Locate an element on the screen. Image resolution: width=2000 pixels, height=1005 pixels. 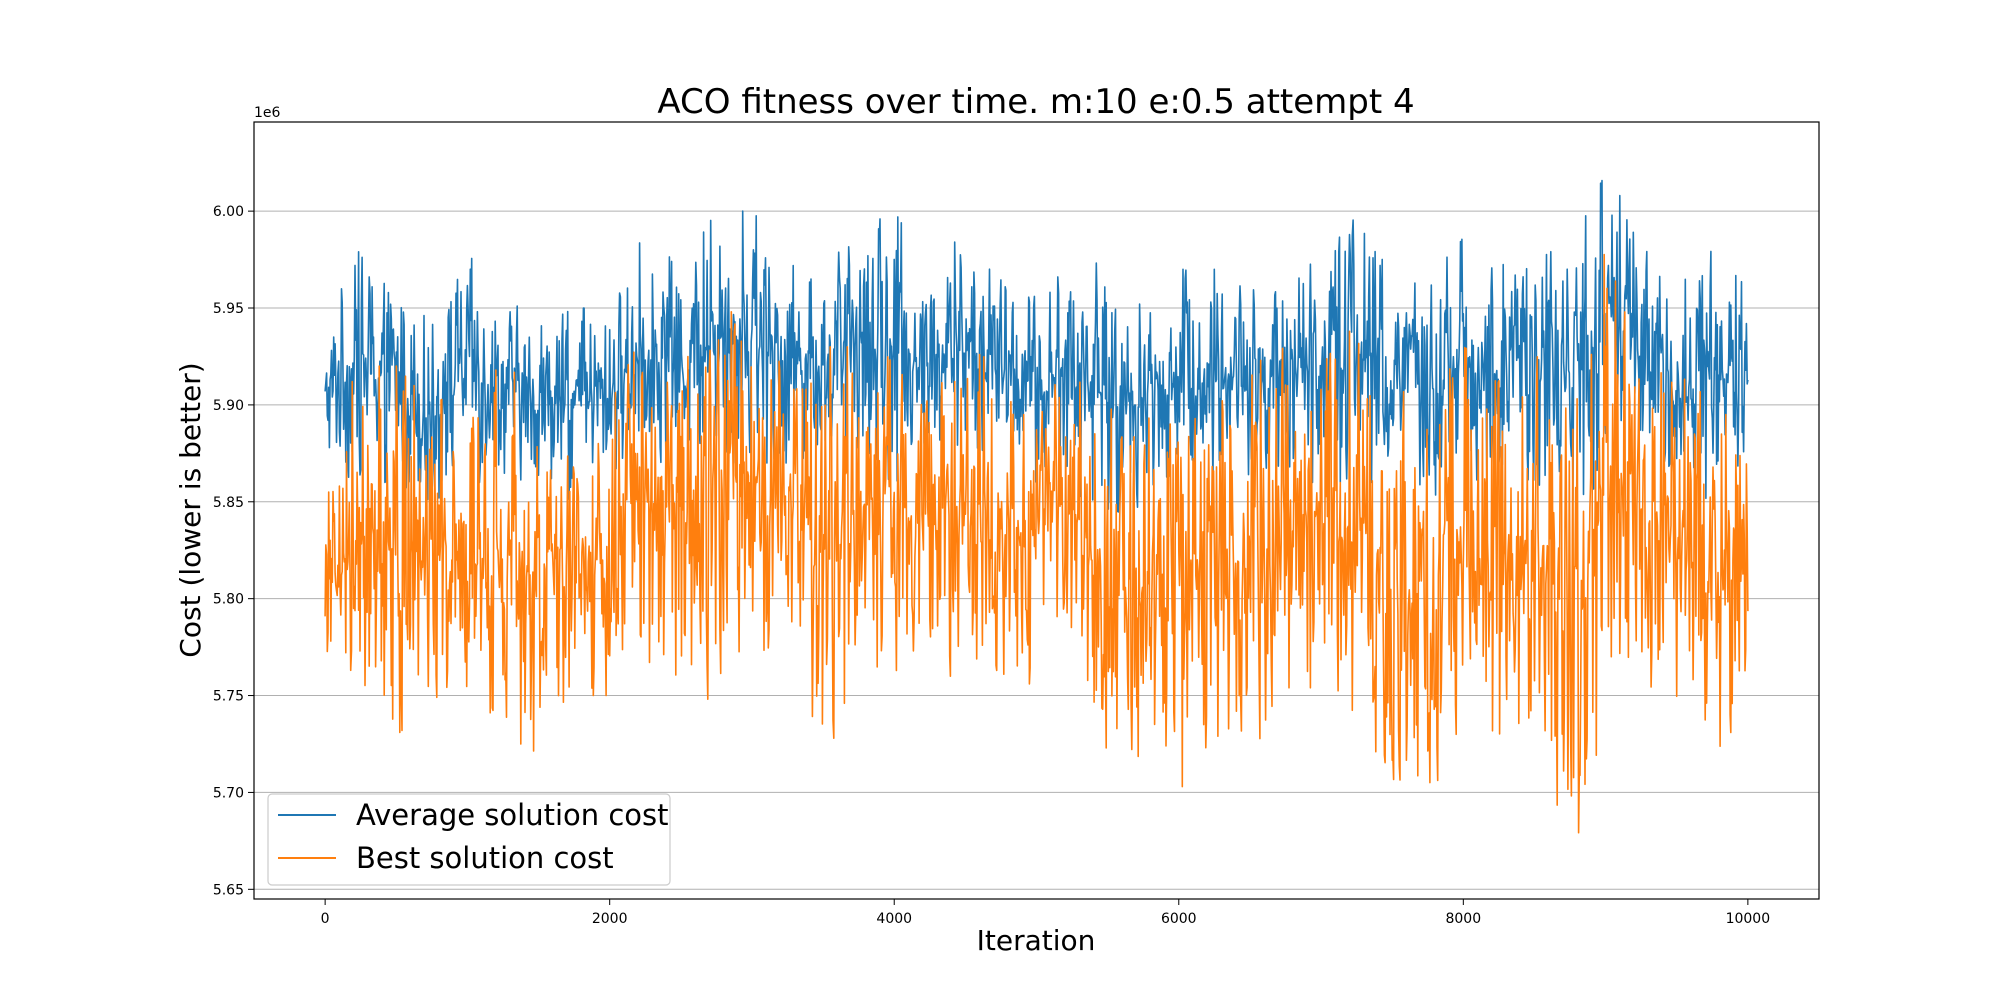
legend-label-best: Best solution cost is located at coordinates (485, 858).